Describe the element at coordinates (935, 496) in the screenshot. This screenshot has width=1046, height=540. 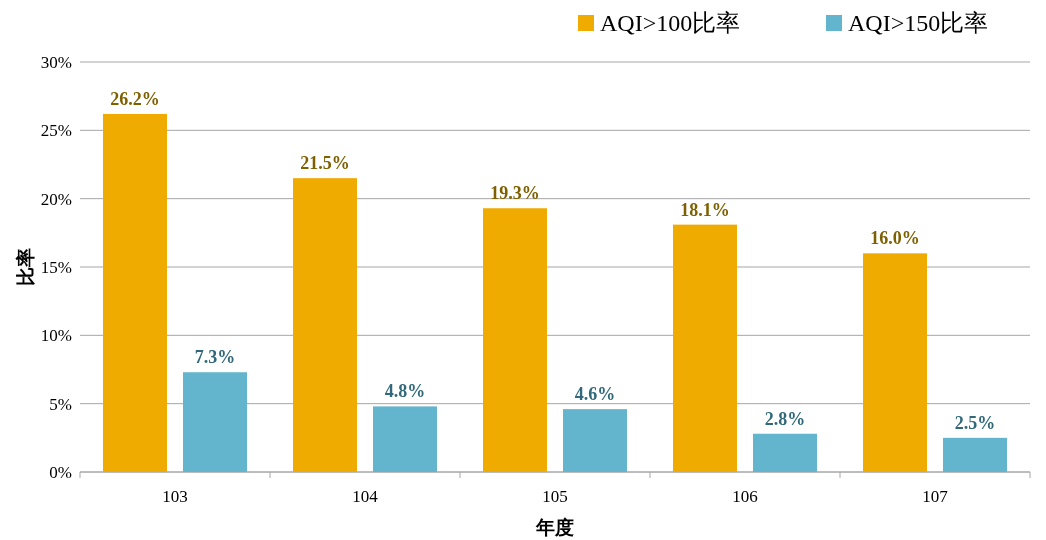
I see `x-tick-label: 107` at that location.